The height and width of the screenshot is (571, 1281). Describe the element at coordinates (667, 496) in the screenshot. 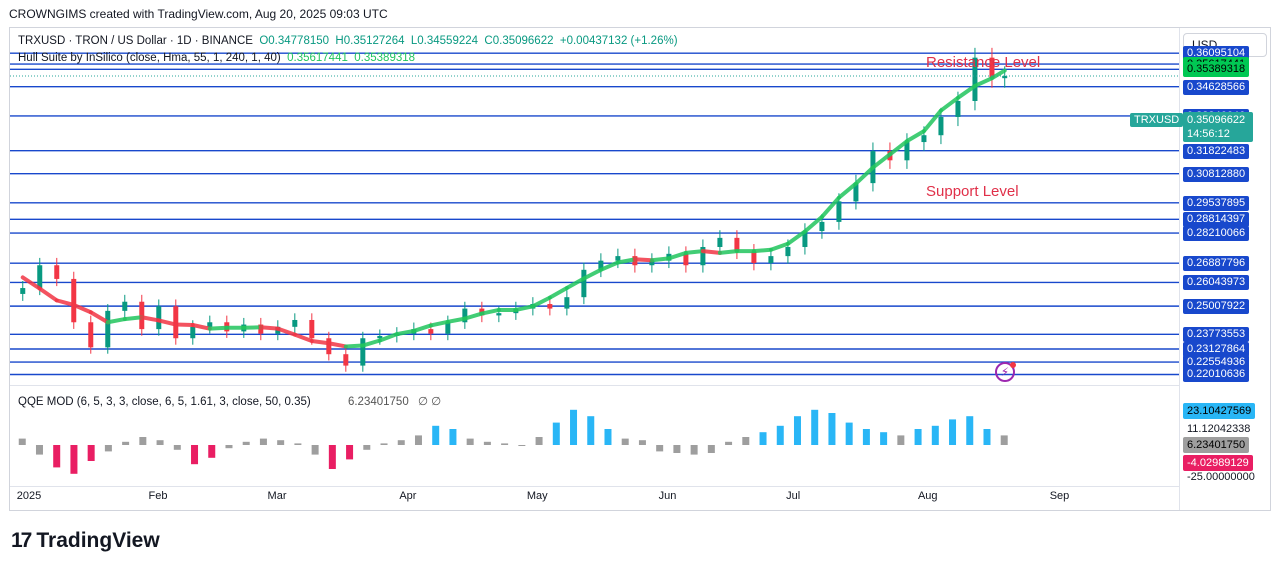

I see `month-label: Jun` at that location.